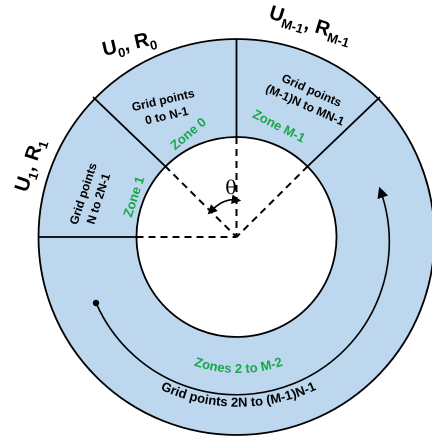  What do you see at coordinates (310, 26) in the screenshot?
I see `label-um1-rm1: UM-1, RM-1` at bounding box center [310, 26].